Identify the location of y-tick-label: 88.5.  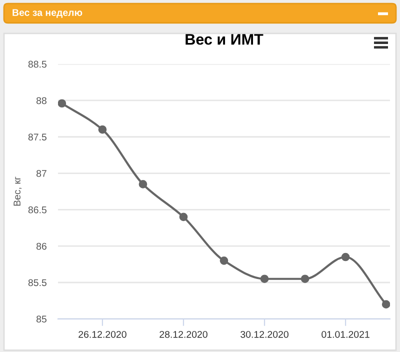
(37, 64).